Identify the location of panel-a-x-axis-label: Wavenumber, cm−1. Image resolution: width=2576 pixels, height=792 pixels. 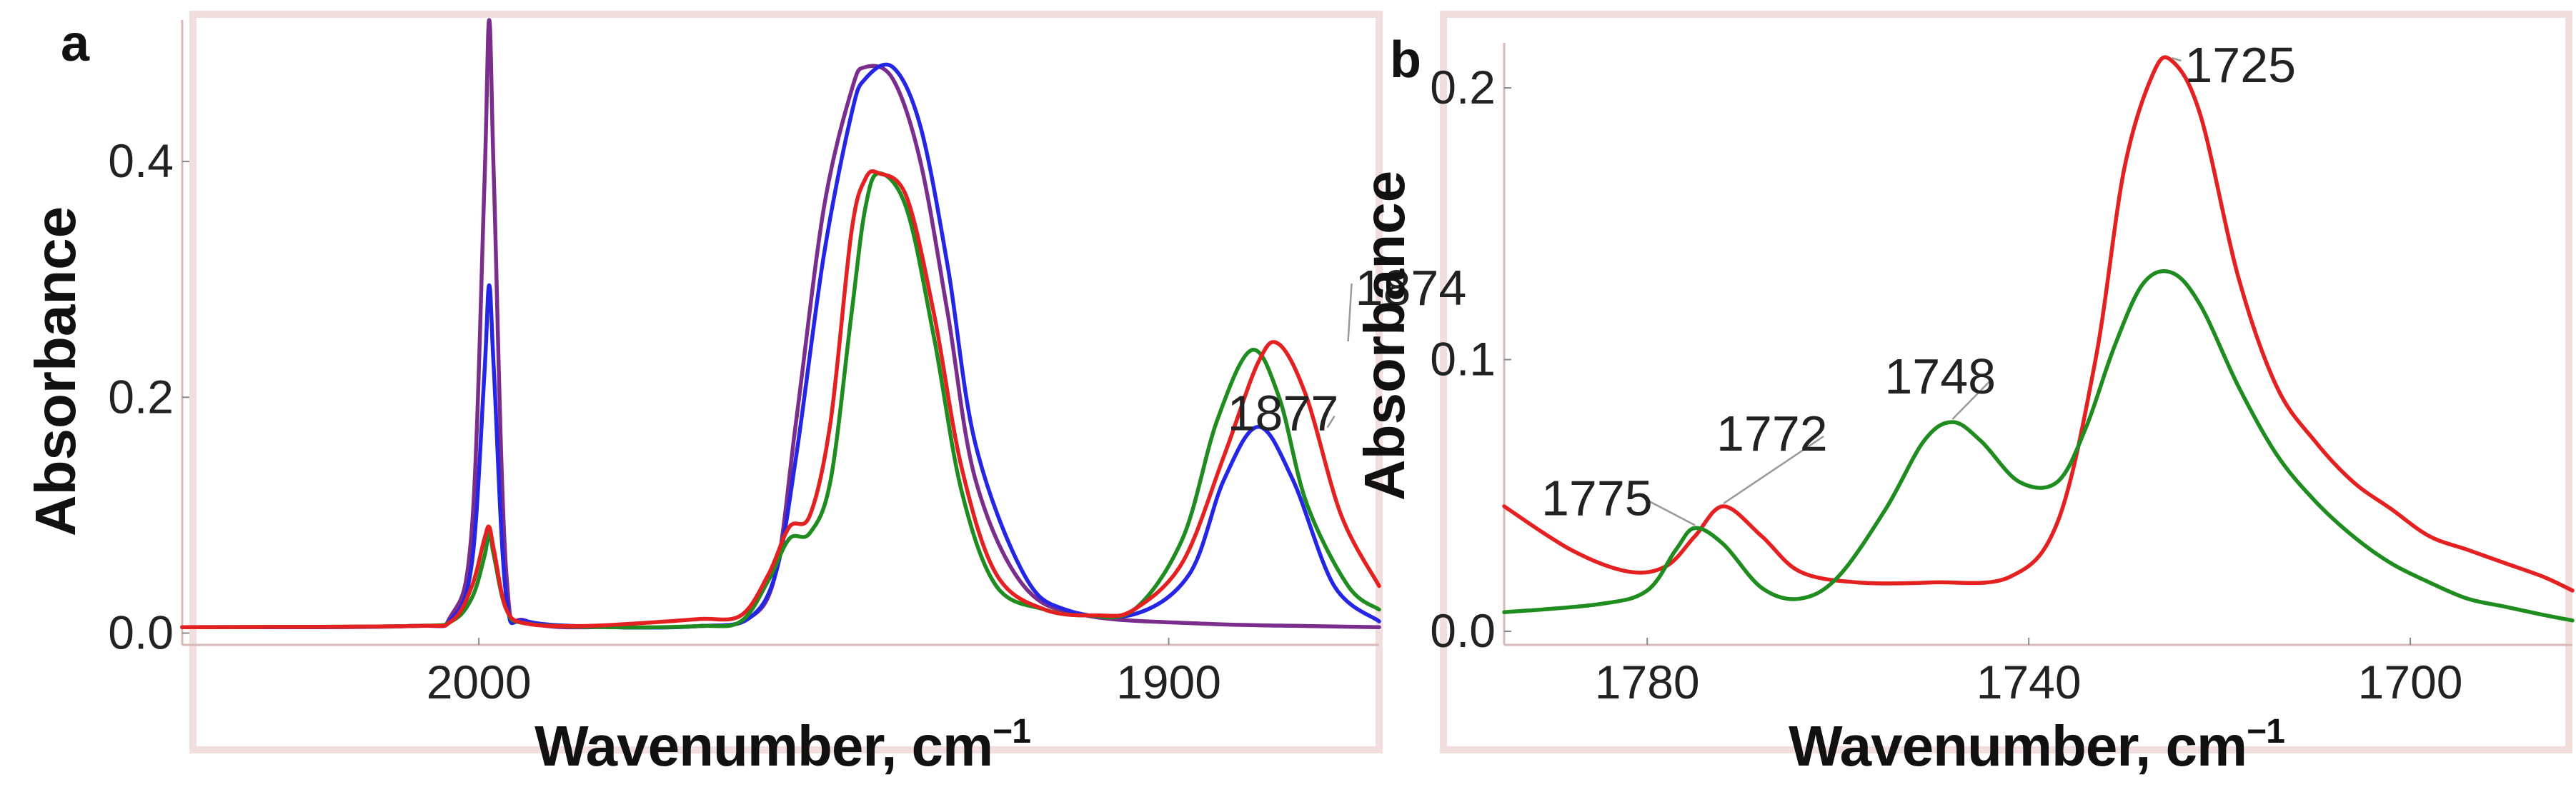
(782, 745).